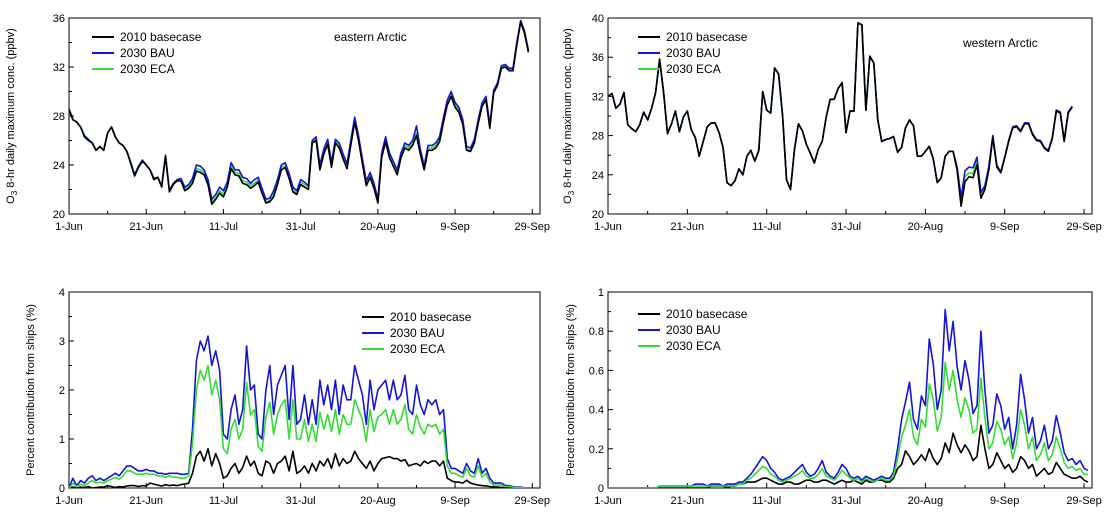 The height and width of the screenshot is (520, 1105). I want to click on y-tick-label: 0.2, so click(596, 450).